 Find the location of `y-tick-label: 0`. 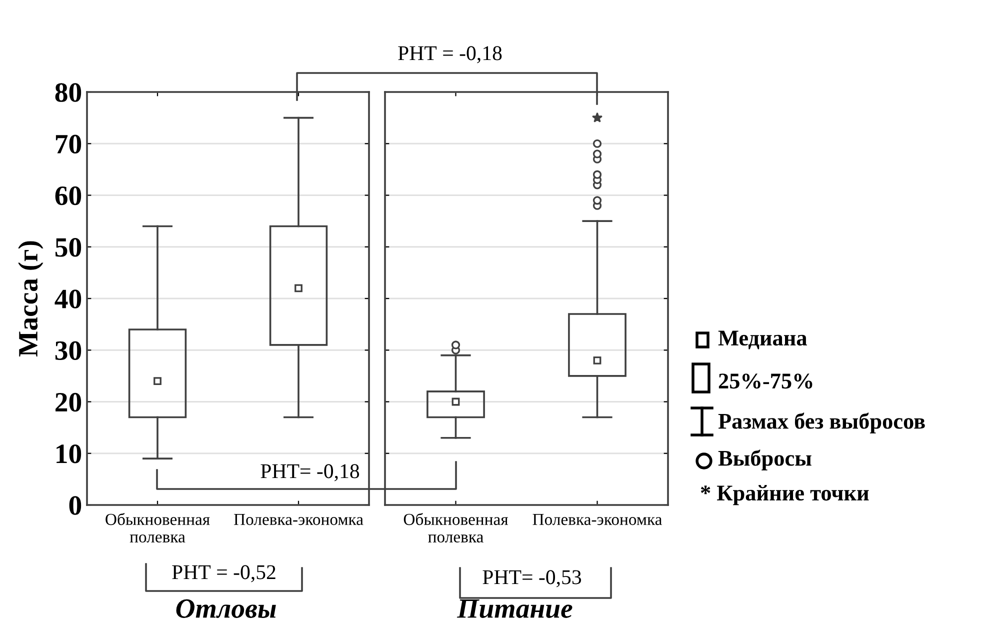

y-tick-label: 0 is located at coordinates (75, 505).